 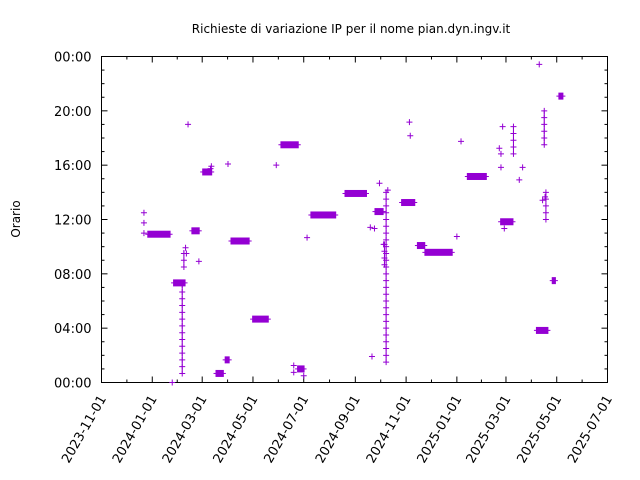 I want to click on x-tick-label: 2024-09-01, so click(x=338, y=429).